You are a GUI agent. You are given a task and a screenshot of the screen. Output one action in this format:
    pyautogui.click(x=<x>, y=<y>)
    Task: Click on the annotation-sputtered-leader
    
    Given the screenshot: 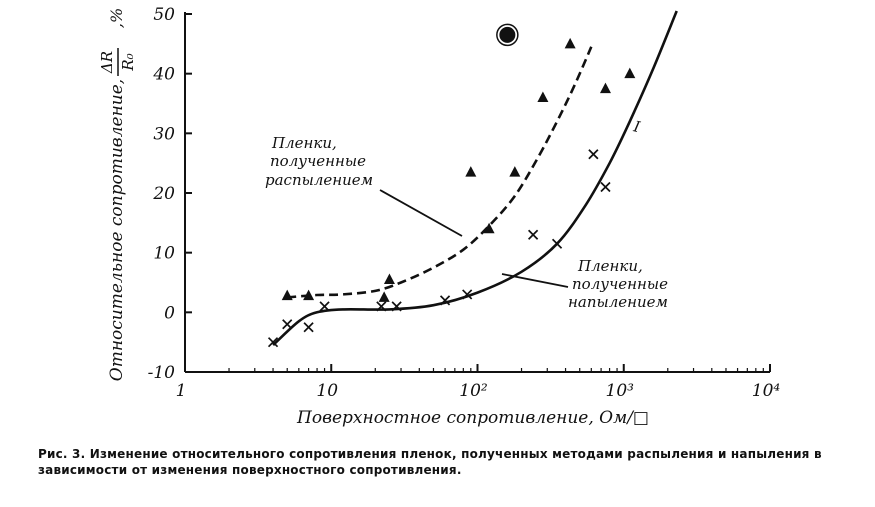 What is the action you would take?
    pyautogui.click(x=421, y=213)
    